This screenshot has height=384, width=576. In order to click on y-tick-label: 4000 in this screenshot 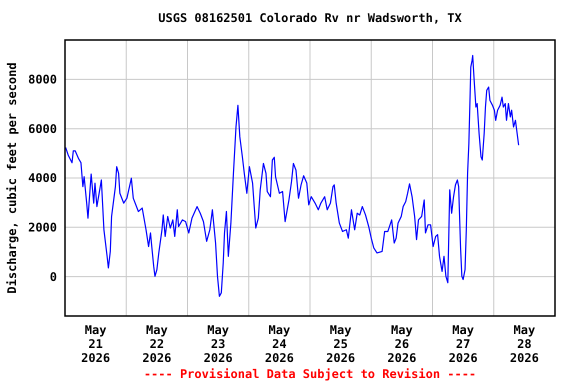, I will do `click(42, 178)`.